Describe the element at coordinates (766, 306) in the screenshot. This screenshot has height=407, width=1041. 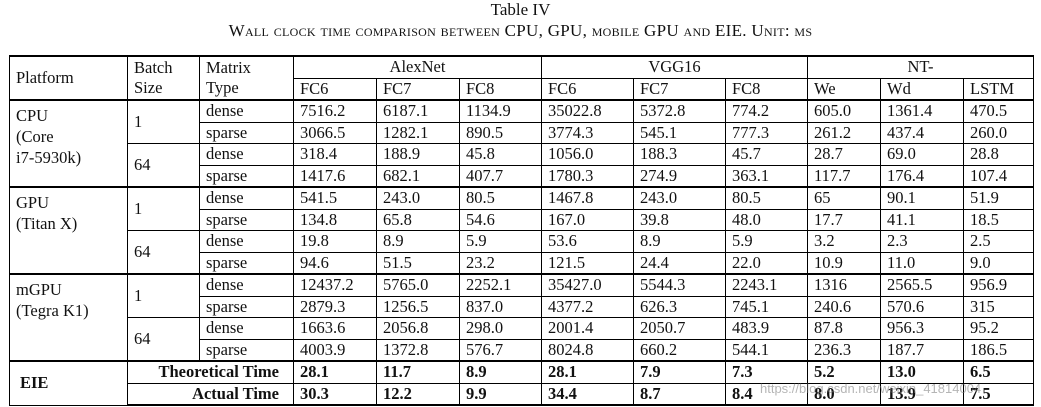
I see `value-cell: 745.1` at that location.